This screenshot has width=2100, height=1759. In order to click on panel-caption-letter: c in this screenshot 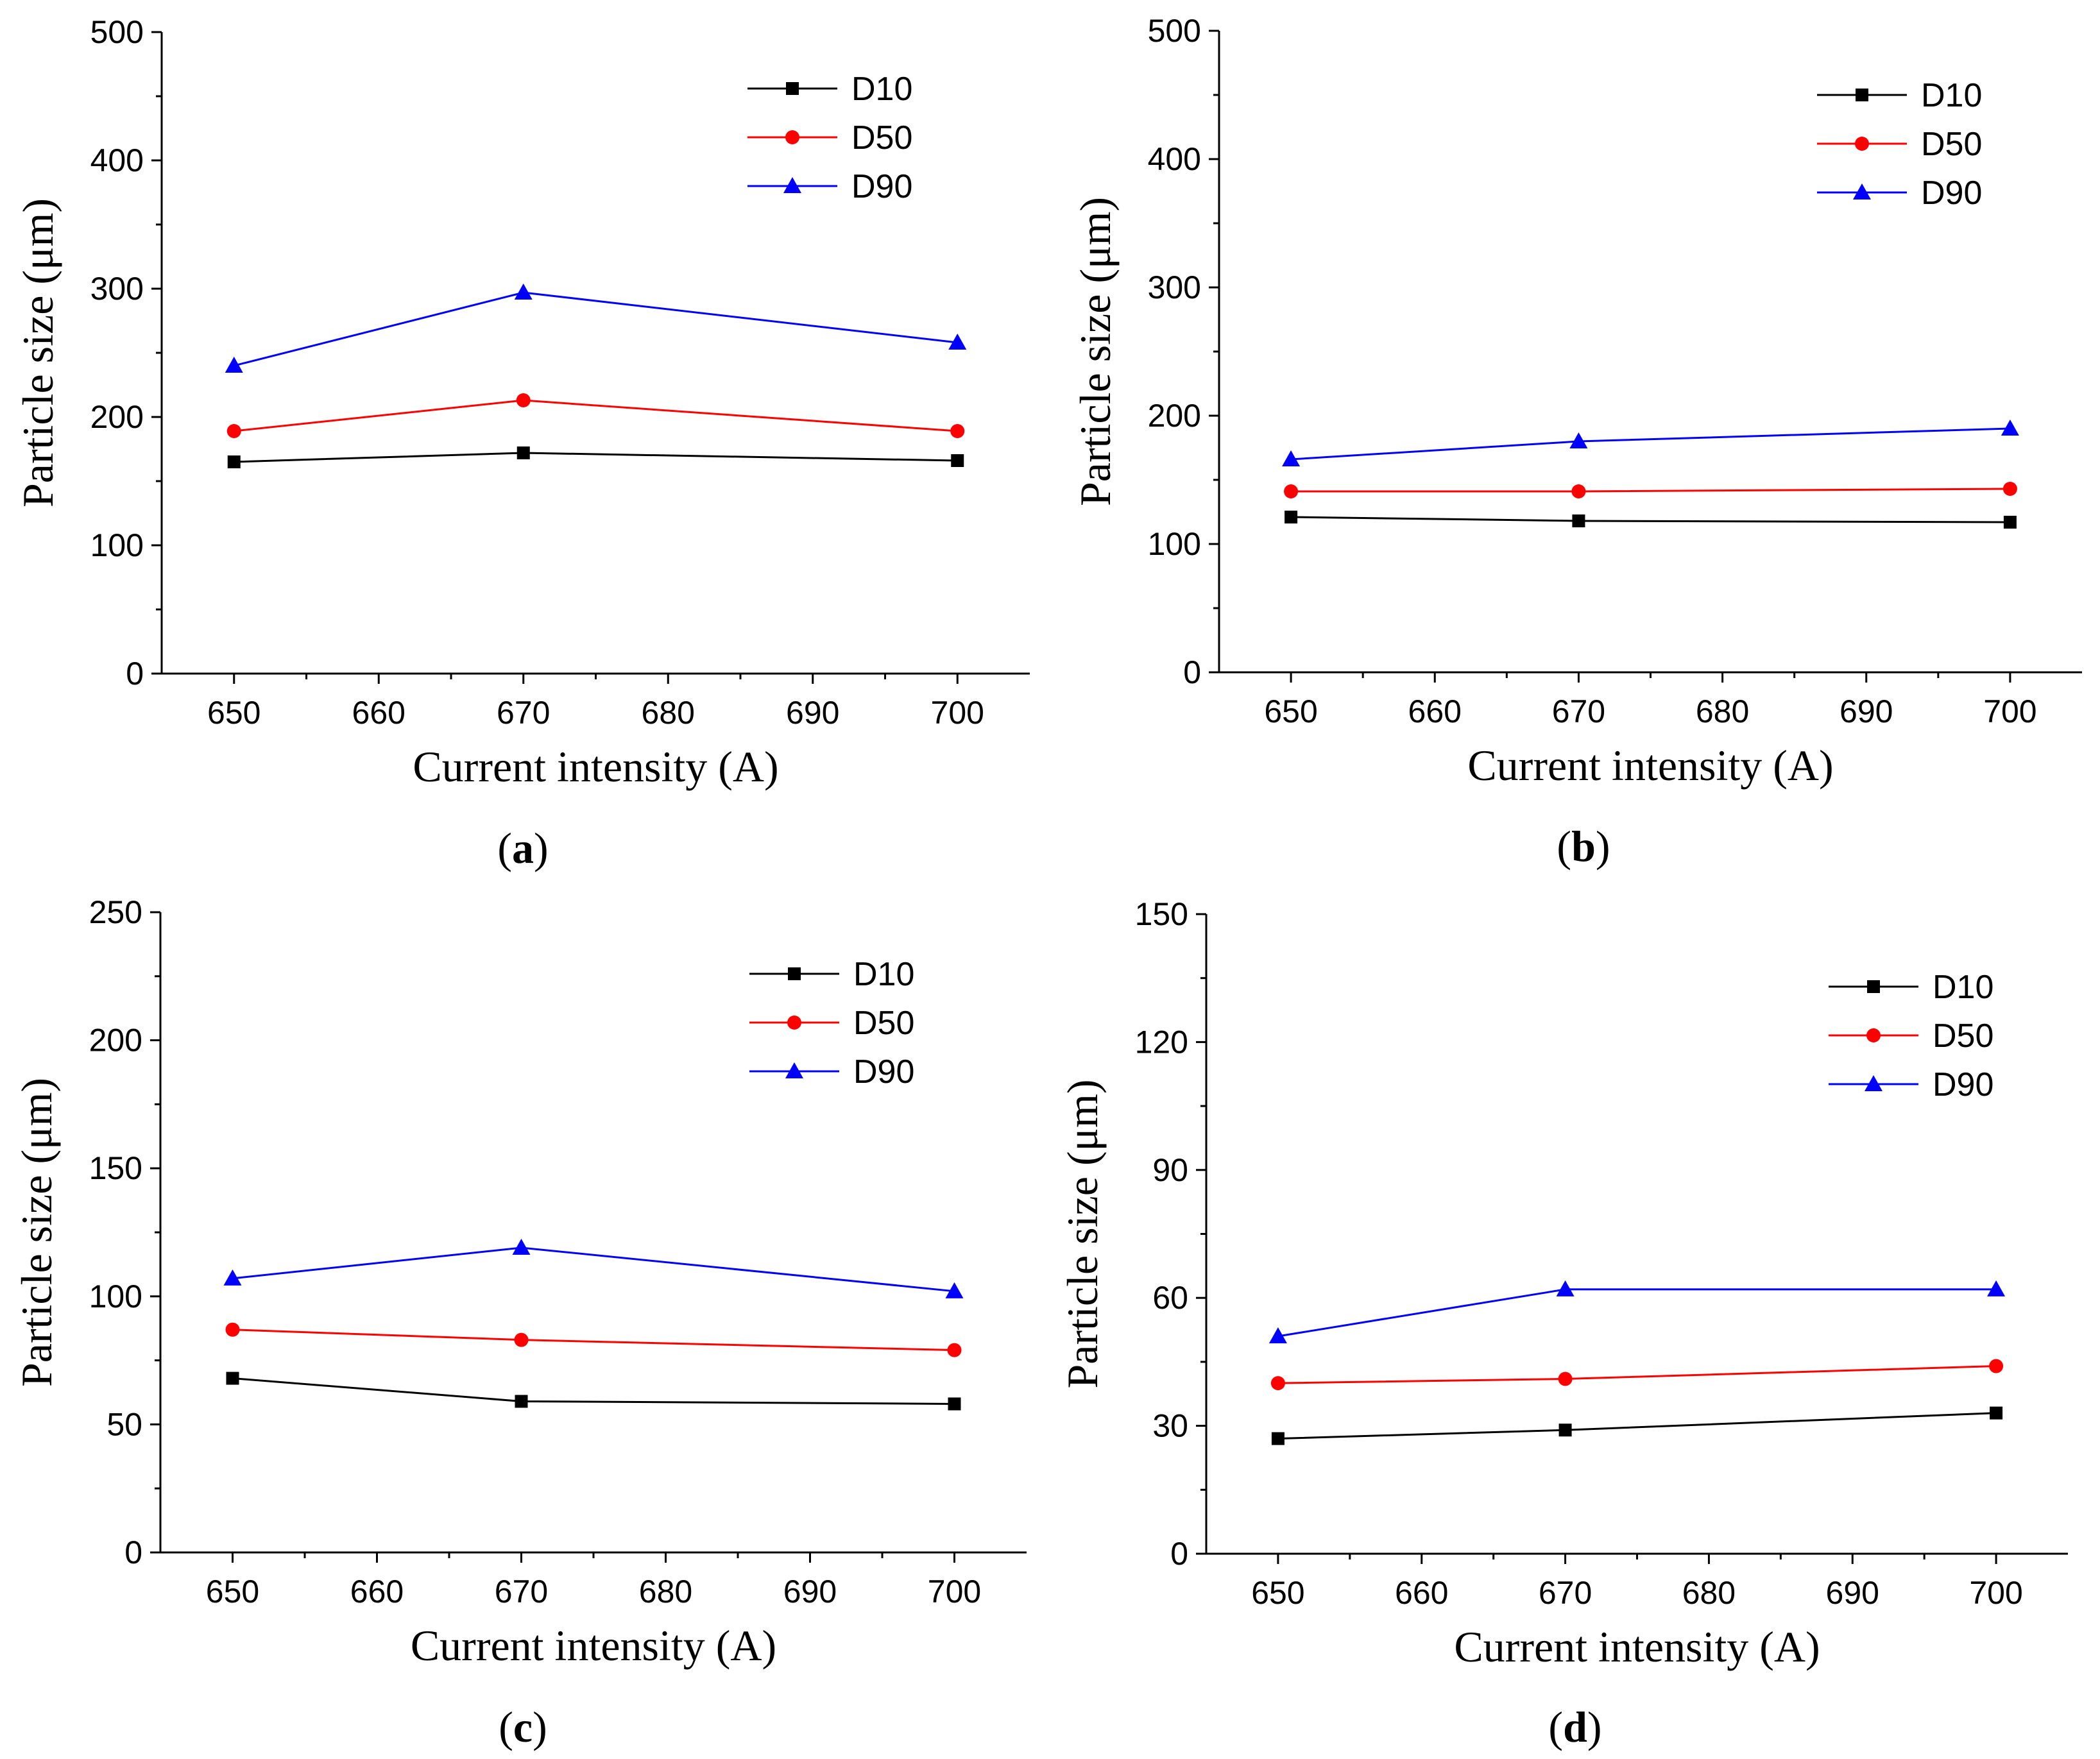, I will do `click(523, 1727)`.